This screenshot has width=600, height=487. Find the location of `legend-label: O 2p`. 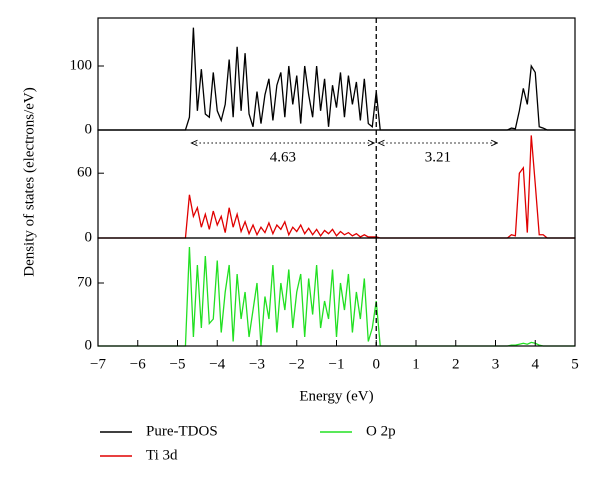

legend-label: O 2p is located at coordinates (381, 431).